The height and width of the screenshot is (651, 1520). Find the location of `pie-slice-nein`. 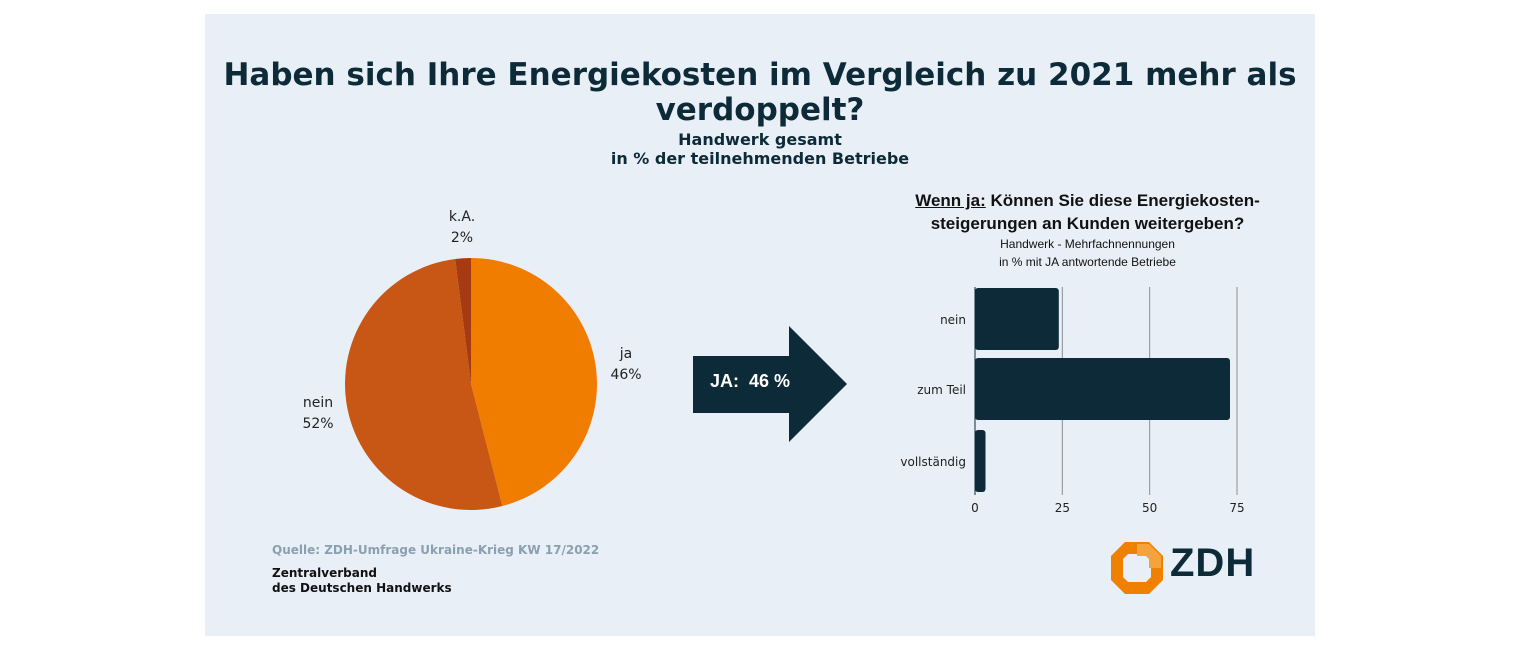

pie-slice-nein is located at coordinates (424, 384).